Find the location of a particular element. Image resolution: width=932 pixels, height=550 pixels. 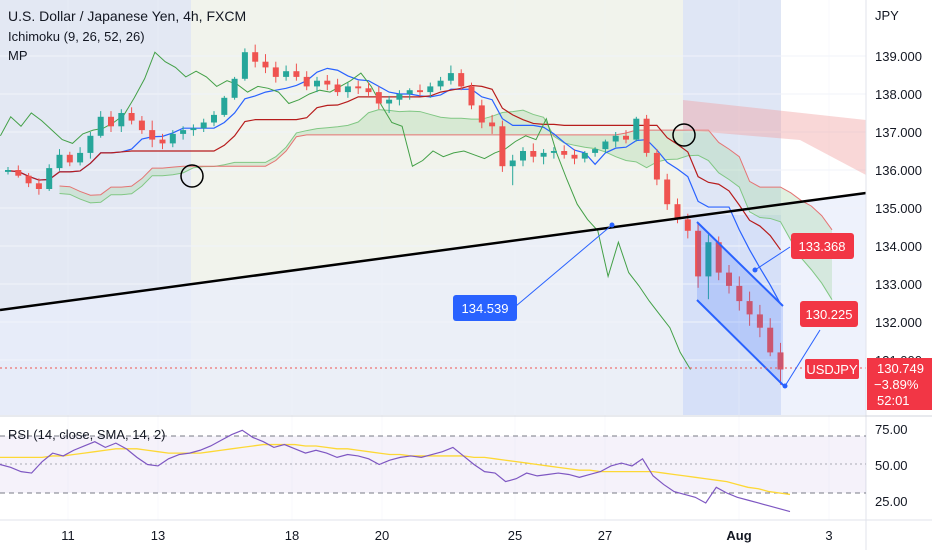

callout-130225: 130.225 is located at coordinates (829, 314).